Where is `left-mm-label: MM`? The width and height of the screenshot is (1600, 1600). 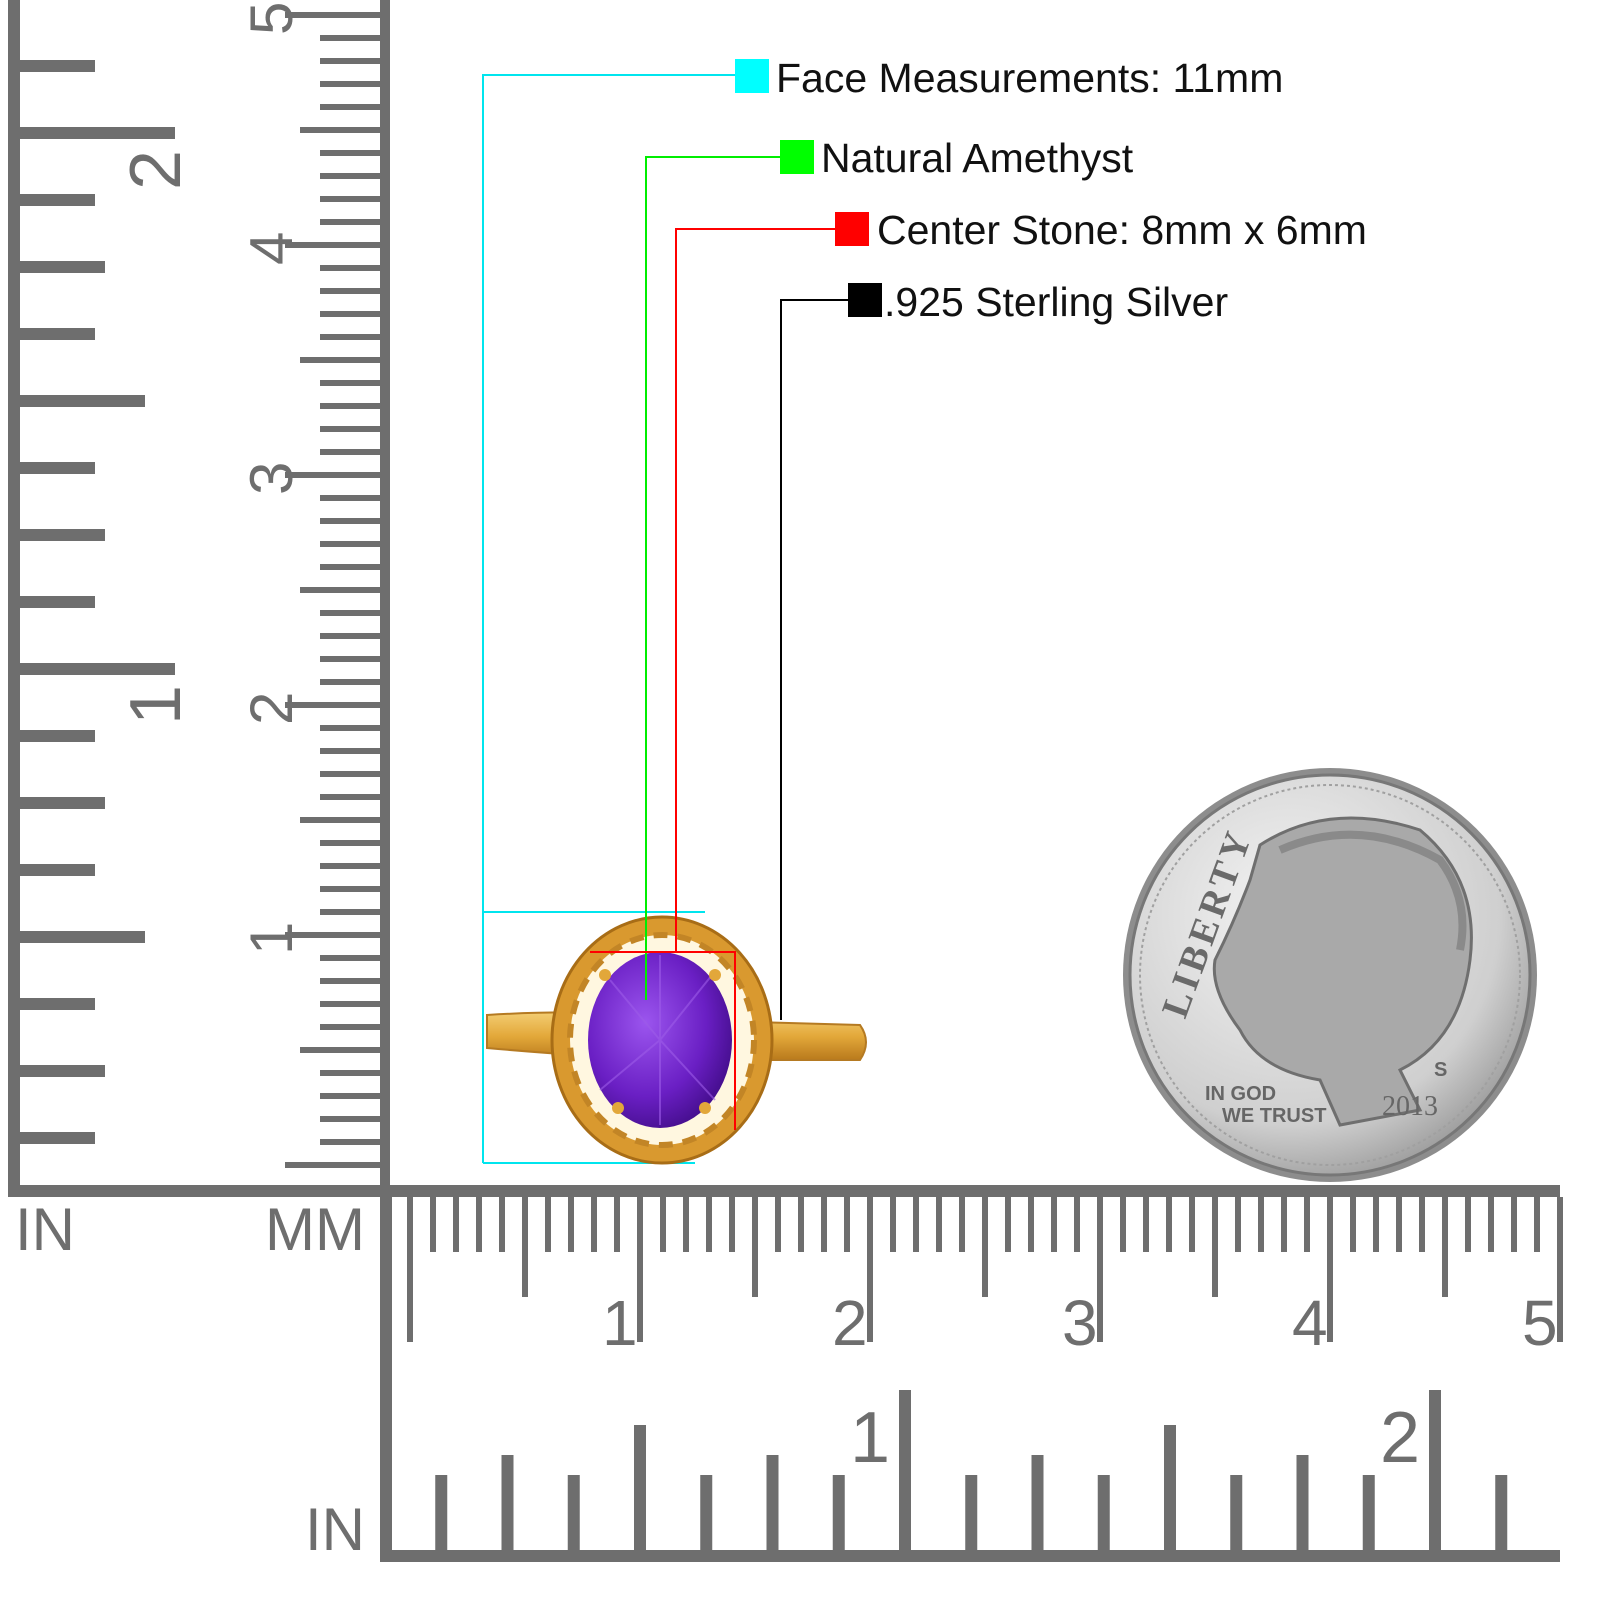 left-mm-label: MM is located at coordinates (315, 1229).